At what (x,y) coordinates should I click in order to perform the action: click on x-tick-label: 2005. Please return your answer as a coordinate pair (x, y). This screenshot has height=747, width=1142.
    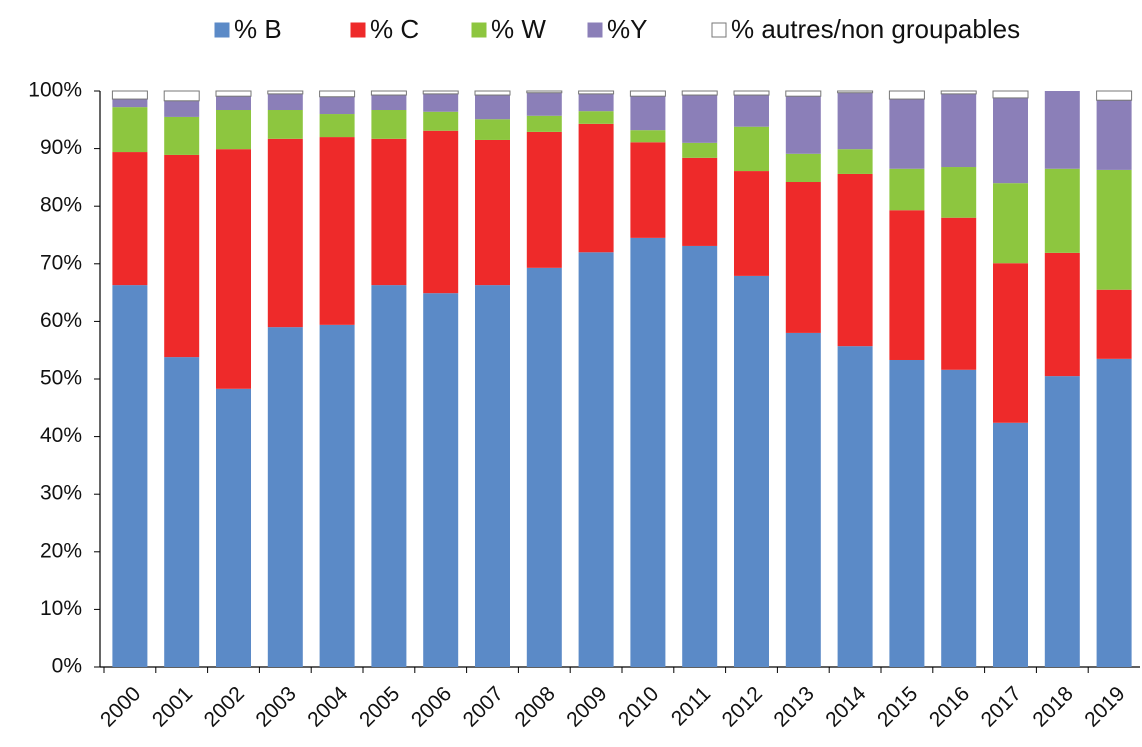
    Looking at the image, I should click on (379, 706).